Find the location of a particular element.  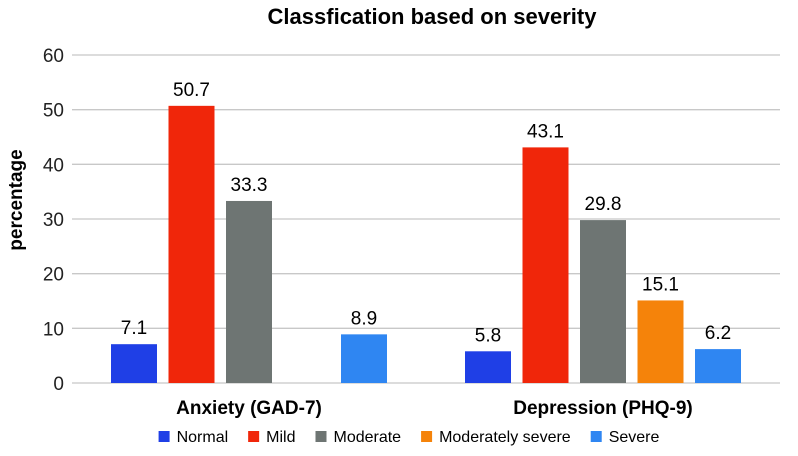

data-label: 29.8 is located at coordinates (603, 204).